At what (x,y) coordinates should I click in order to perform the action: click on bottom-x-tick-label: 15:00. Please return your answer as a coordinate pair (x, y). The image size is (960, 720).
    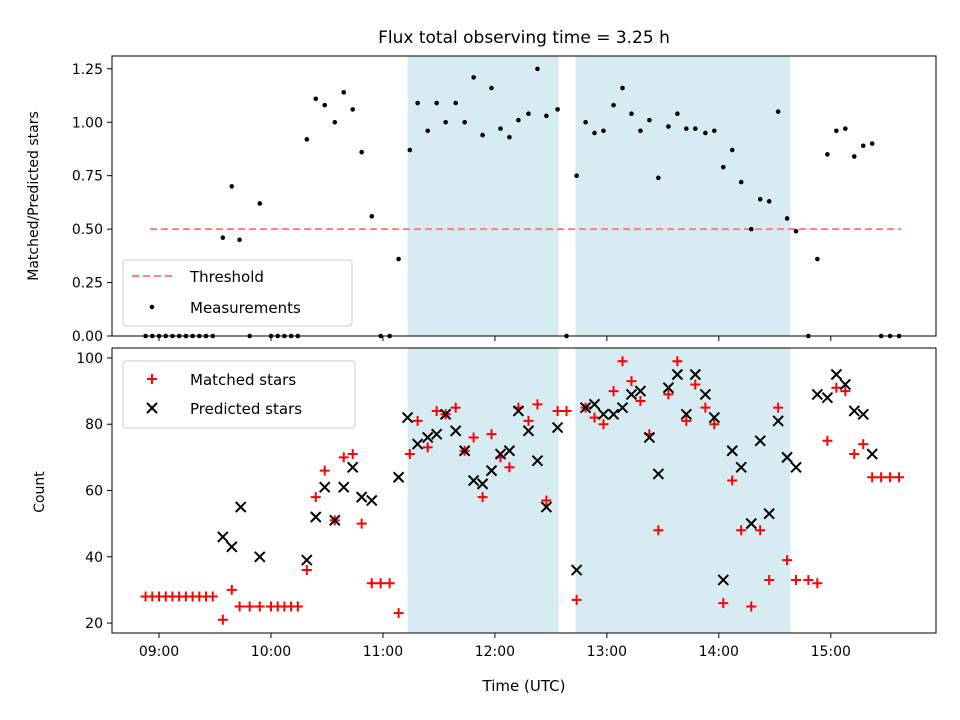
    Looking at the image, I should click on (831, 652).